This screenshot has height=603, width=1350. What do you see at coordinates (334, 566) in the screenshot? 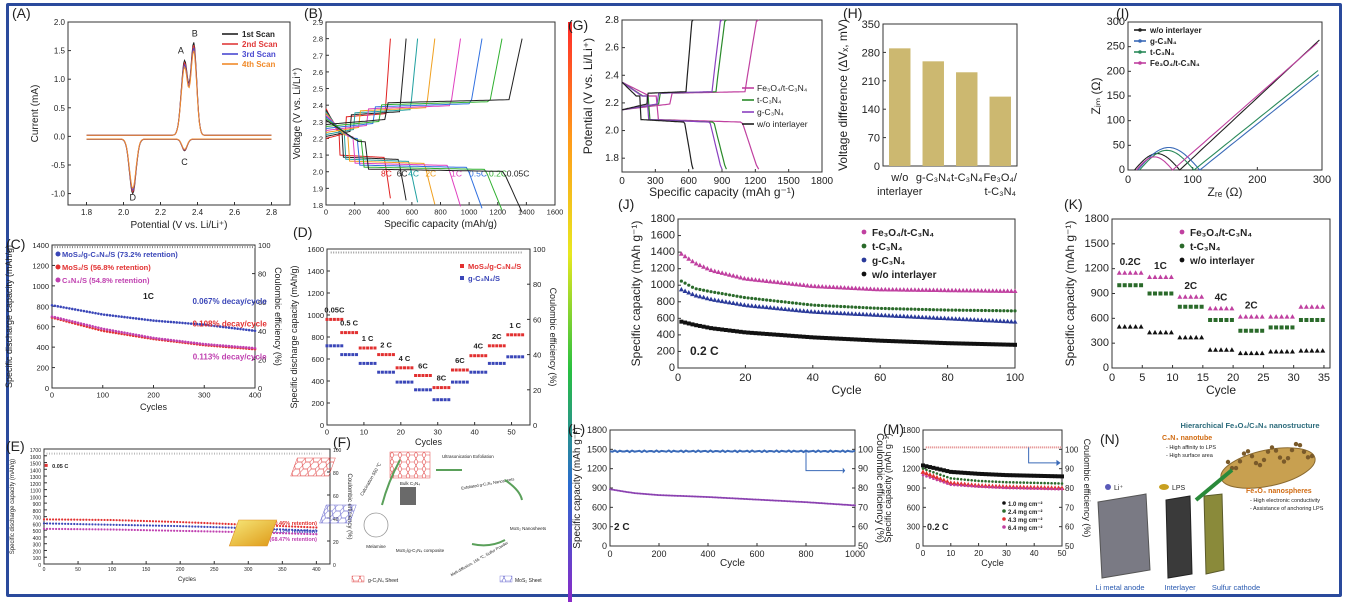
I see `y2-tick-label: 0` at bounding box center [334, 566].